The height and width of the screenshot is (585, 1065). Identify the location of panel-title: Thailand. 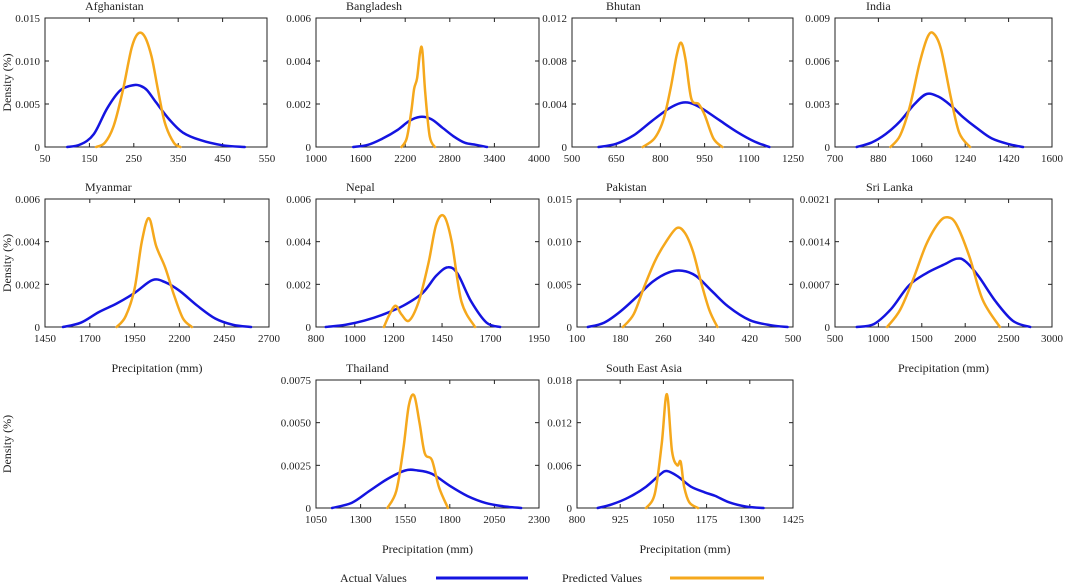
(367, 368).